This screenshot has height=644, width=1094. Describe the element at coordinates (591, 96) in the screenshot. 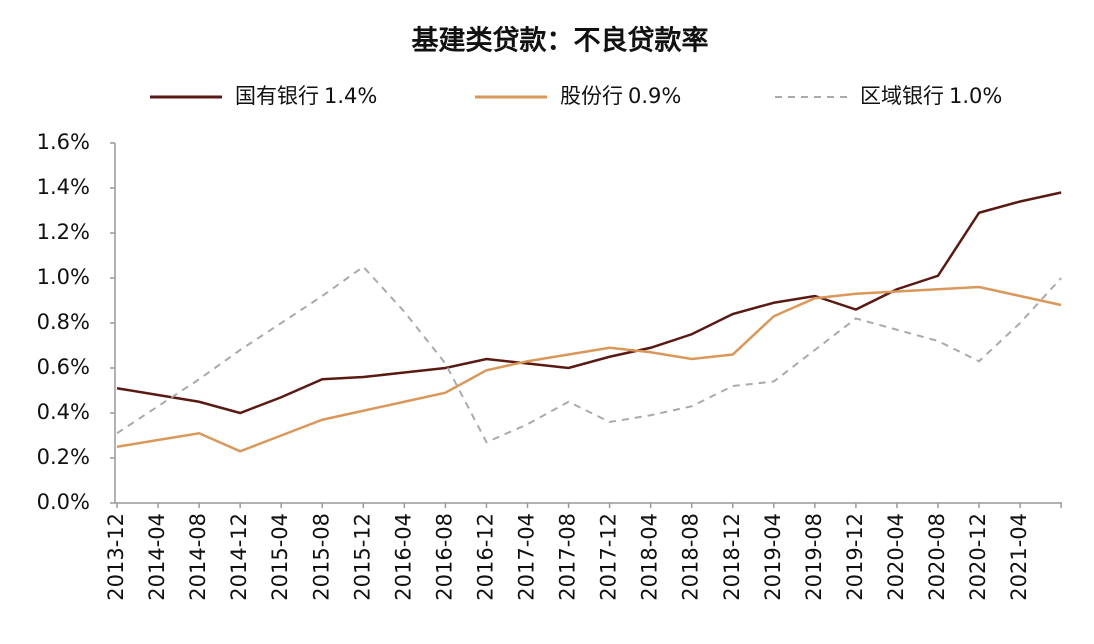

I see `legend-label: 股份行` at that location.